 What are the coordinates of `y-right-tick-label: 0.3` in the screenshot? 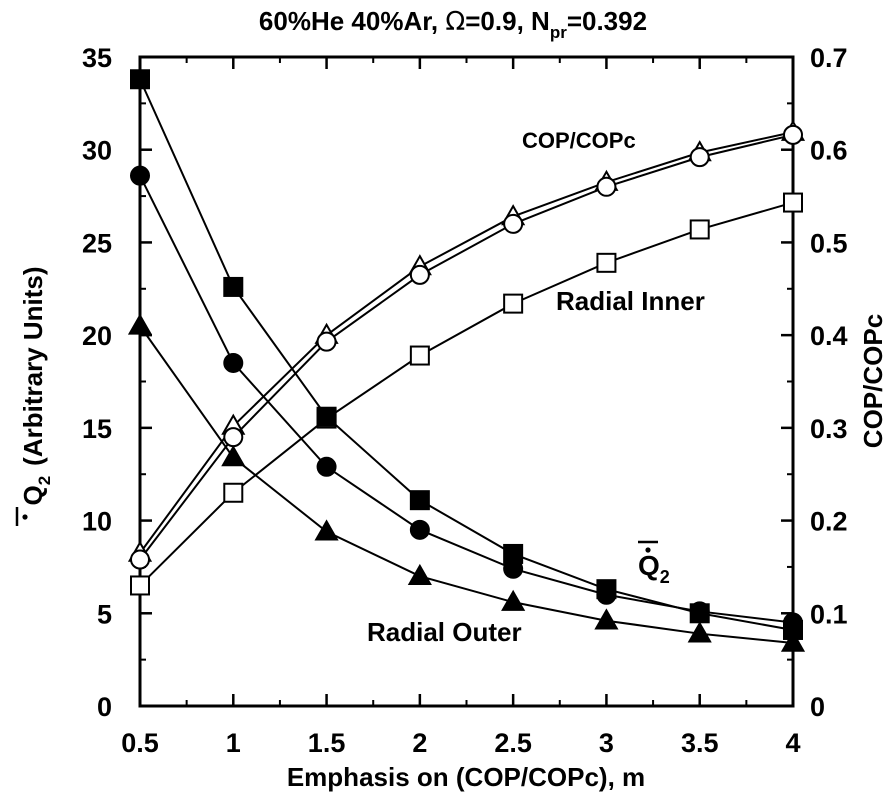 It's located at (829, 429).